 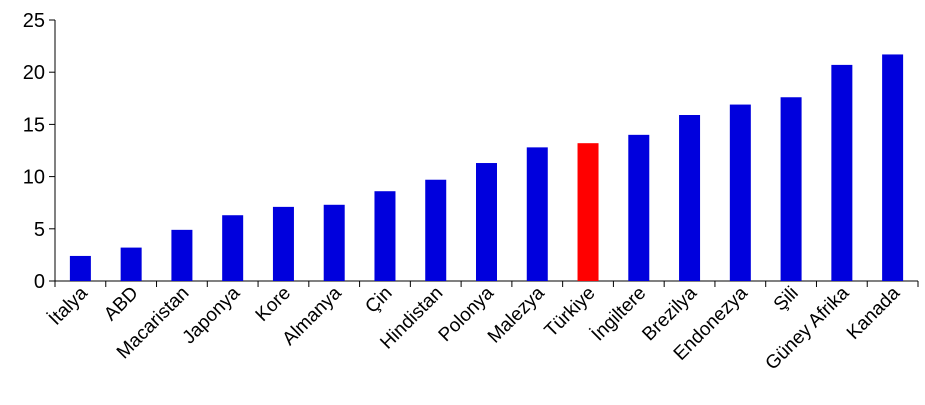 I want to click on category-label: İtalya, so click(x=68, y=305).